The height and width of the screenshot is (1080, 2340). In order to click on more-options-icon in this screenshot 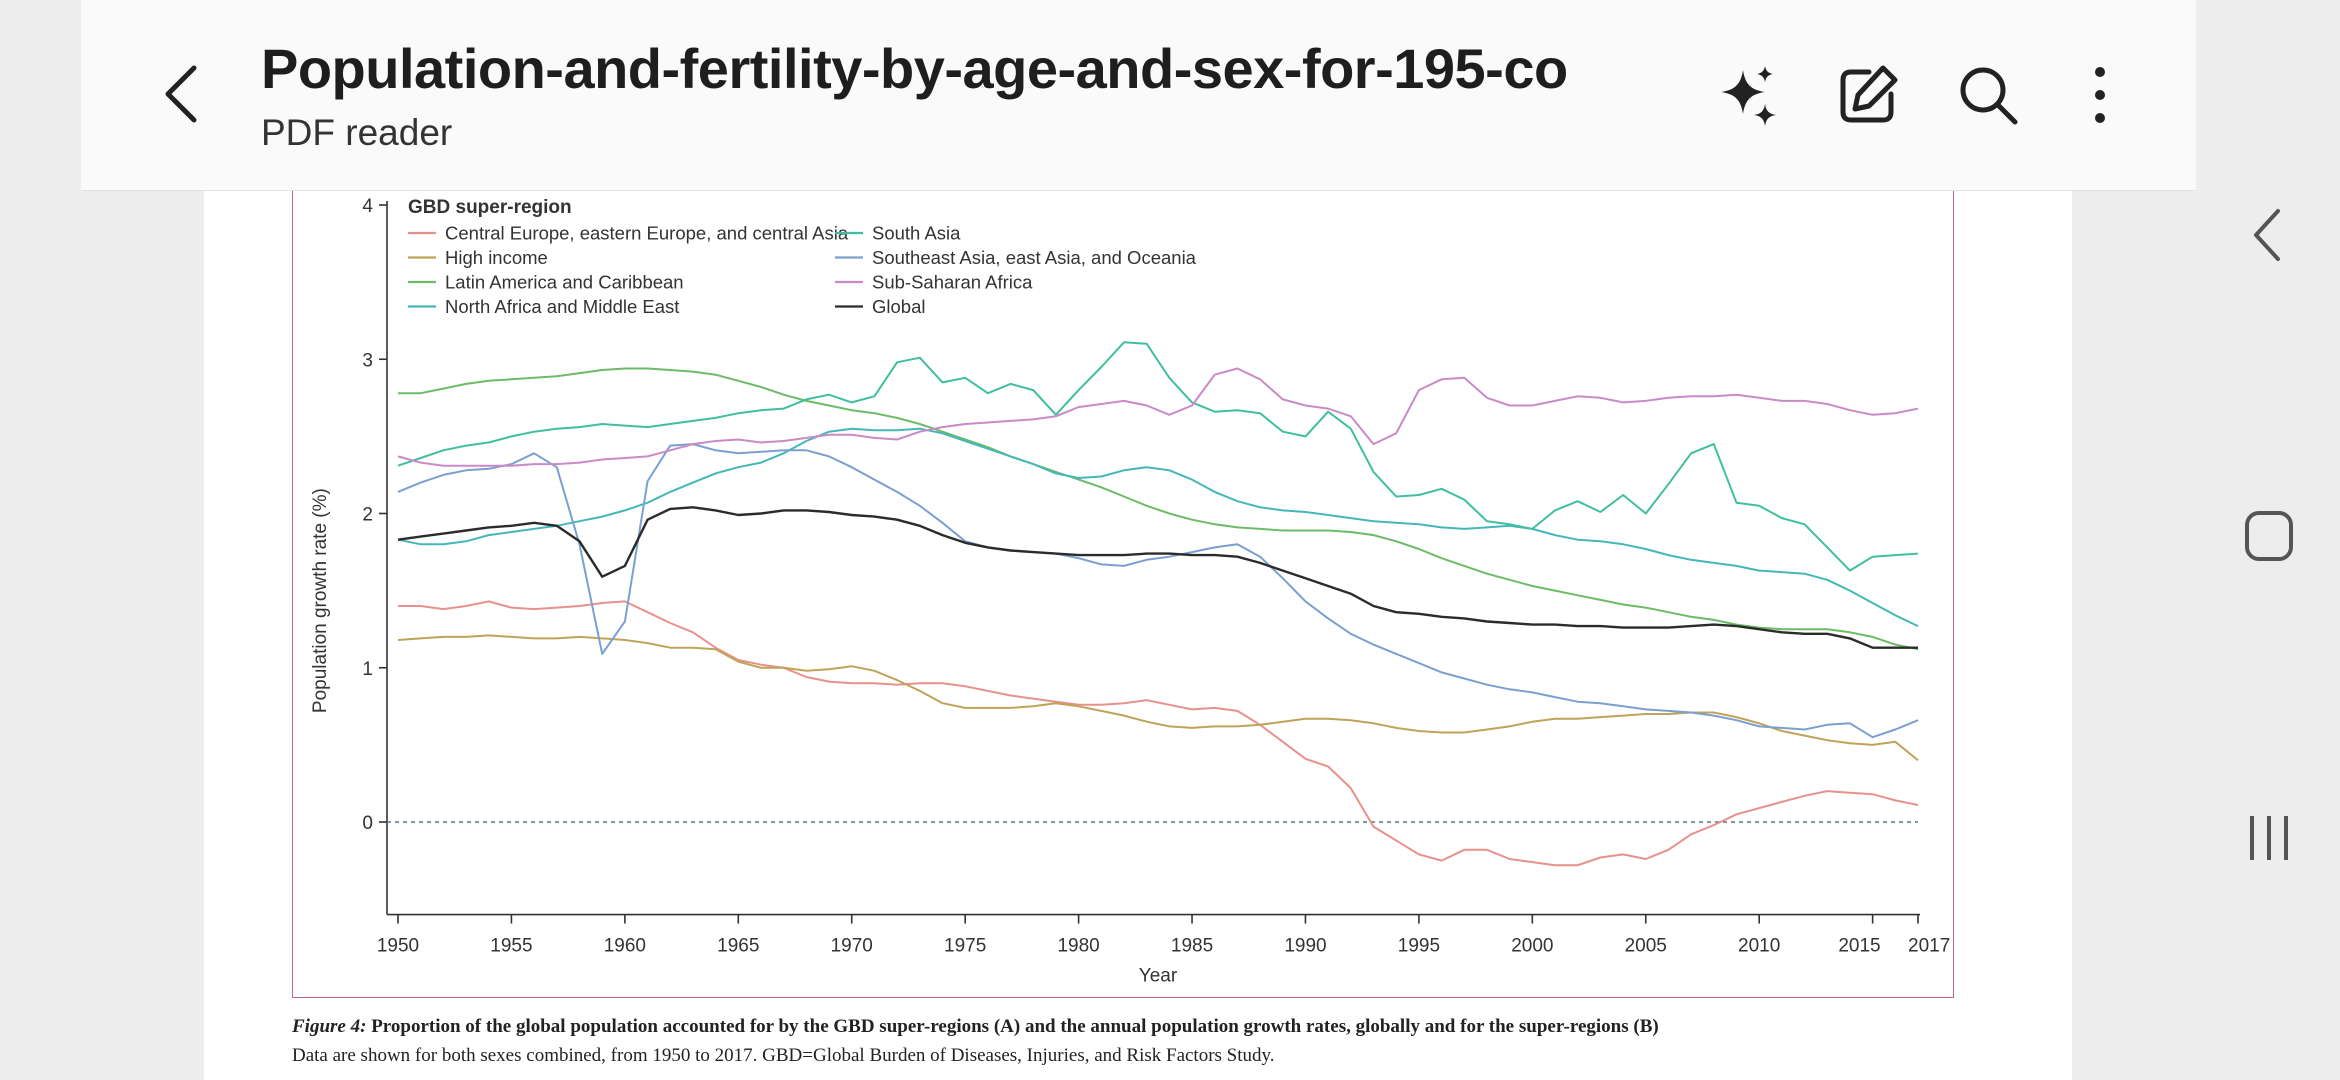, I will do `click(2100, 95)`.